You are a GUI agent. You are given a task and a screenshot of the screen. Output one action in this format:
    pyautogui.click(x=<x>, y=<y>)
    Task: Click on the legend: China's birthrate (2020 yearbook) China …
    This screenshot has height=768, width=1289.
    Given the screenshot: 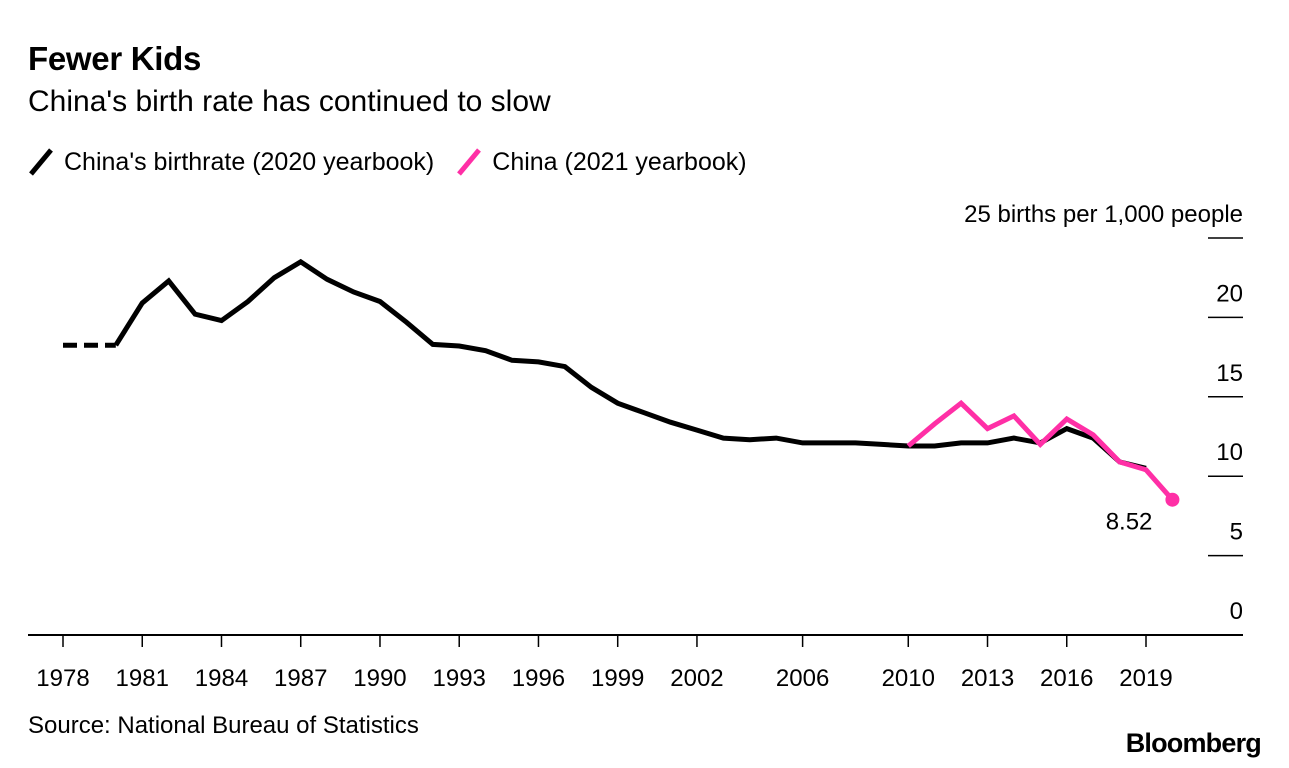 What is the action you would take?
    pyautogui.click(x=398, y=162)
    